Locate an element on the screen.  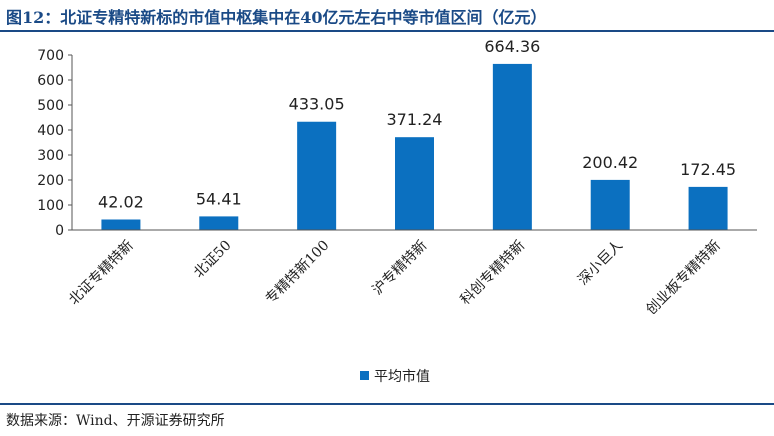
y-tick-label: 600 is located at coordinates (50, 81).